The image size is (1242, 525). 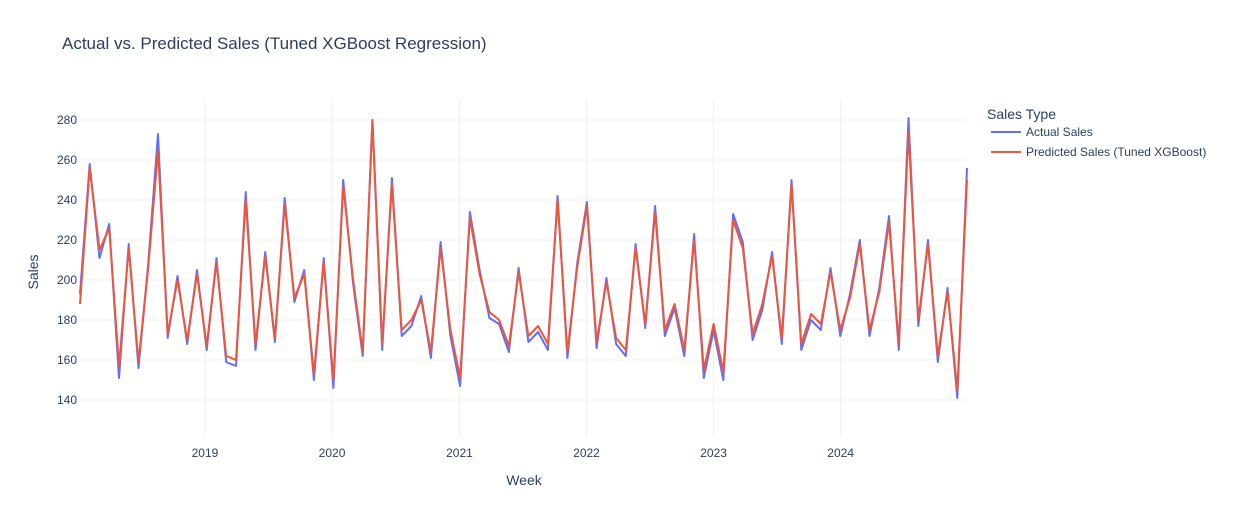 What do you see at coordinates (67, 200) in the screenshot?
I see `y-tick-label: 240` at bounding box center [67, 200].